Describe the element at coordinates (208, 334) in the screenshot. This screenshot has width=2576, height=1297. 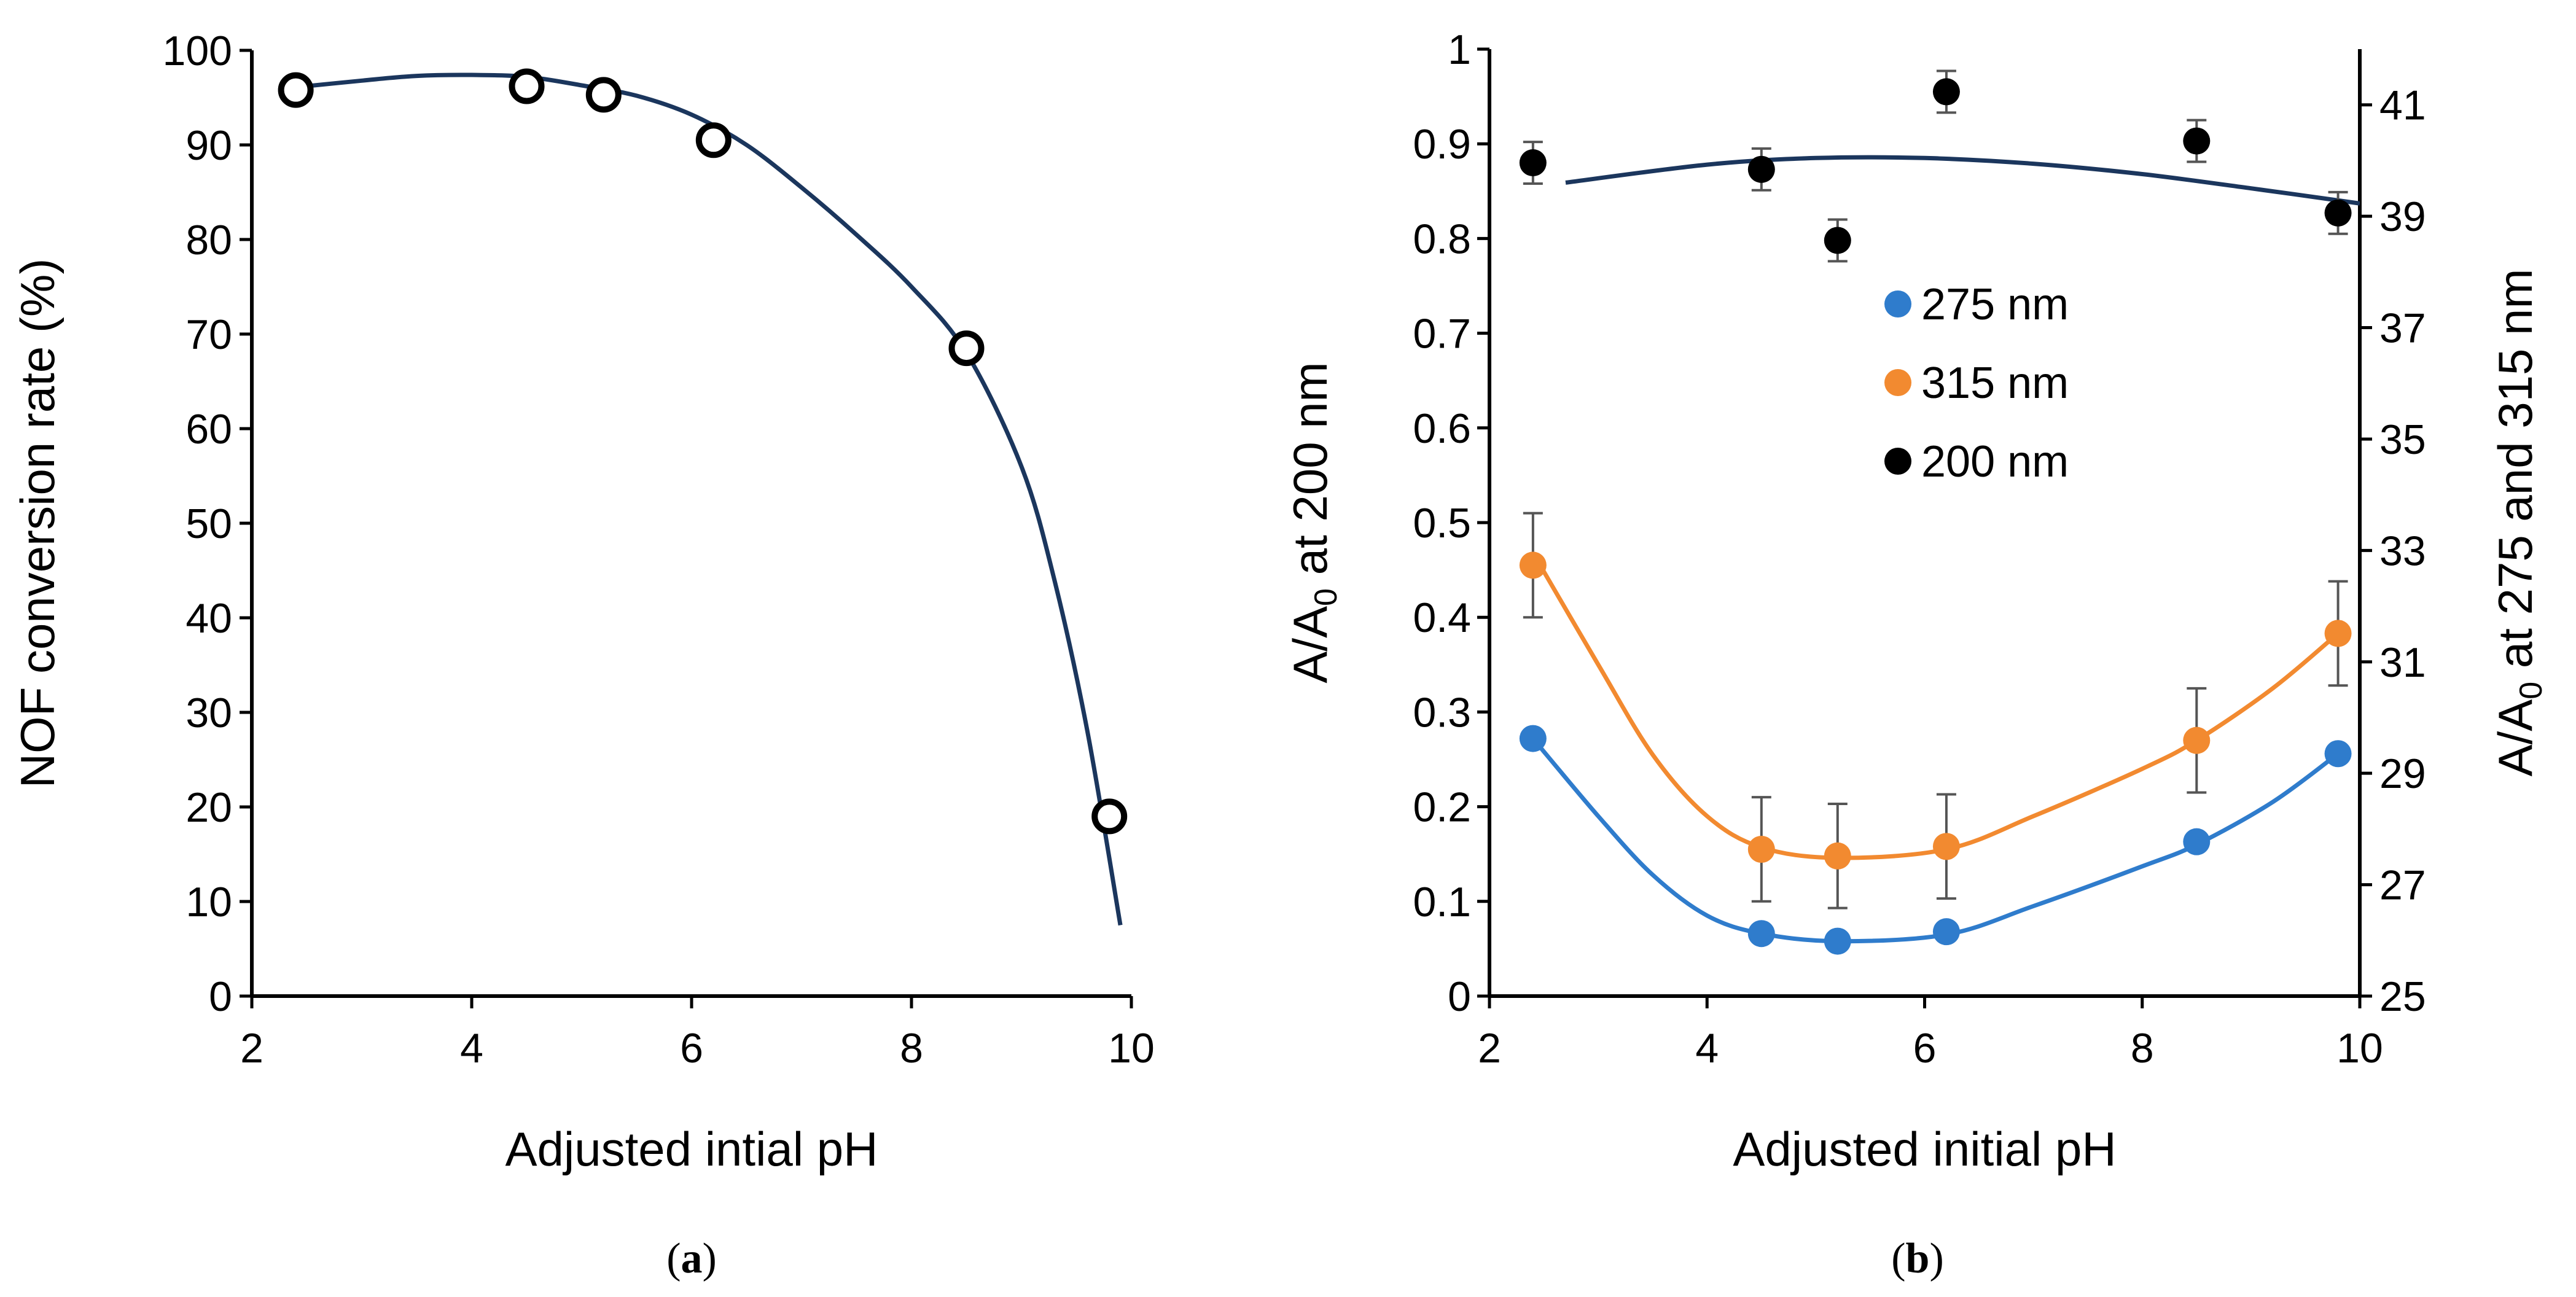
I see `y-tick-label: 70` at that location.